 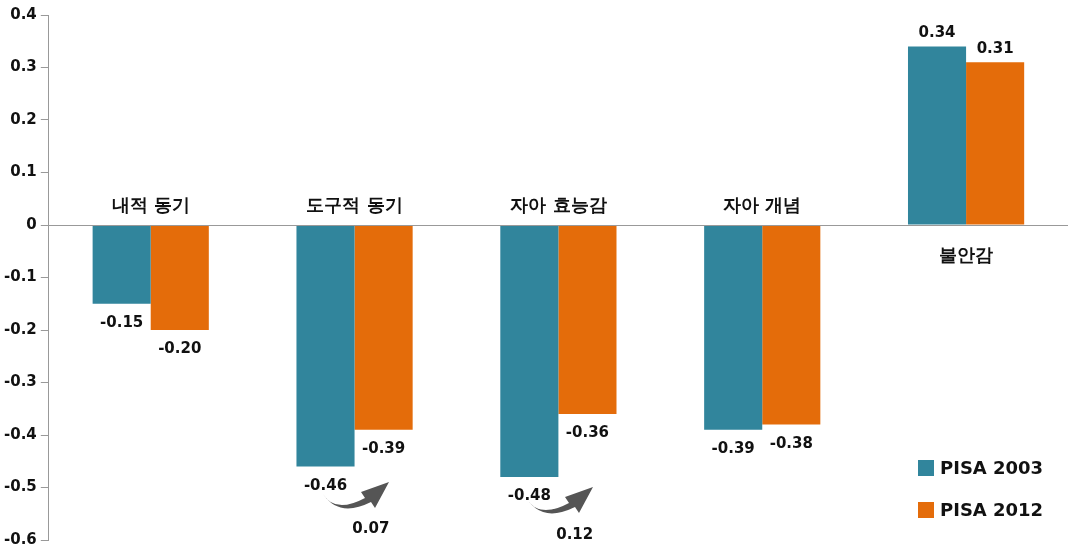 I want to click on legend-label: PISA 2003, so click(x=992, y=467).